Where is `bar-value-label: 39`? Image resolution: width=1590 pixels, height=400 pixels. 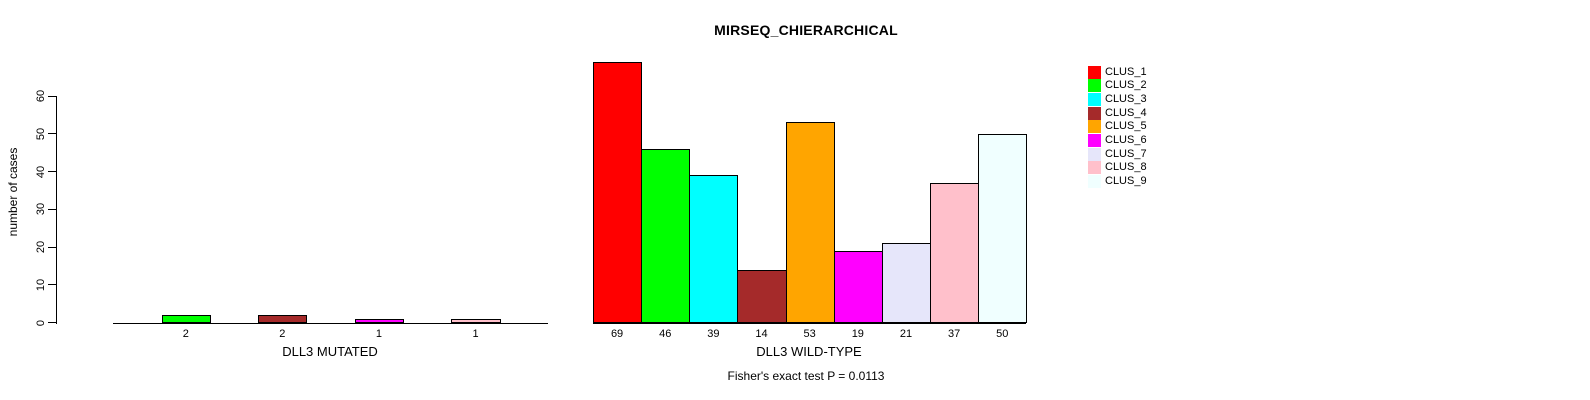
bar-value-label: 39 is located at coordinates (713, 334).